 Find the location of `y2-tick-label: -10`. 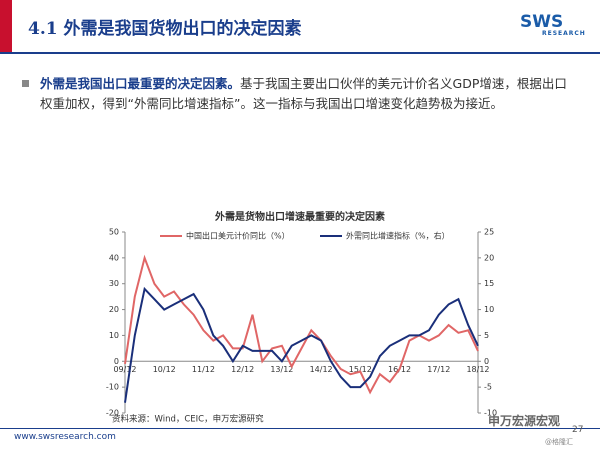

y2-tick-label: -10 is located at coordinates (490, 413).